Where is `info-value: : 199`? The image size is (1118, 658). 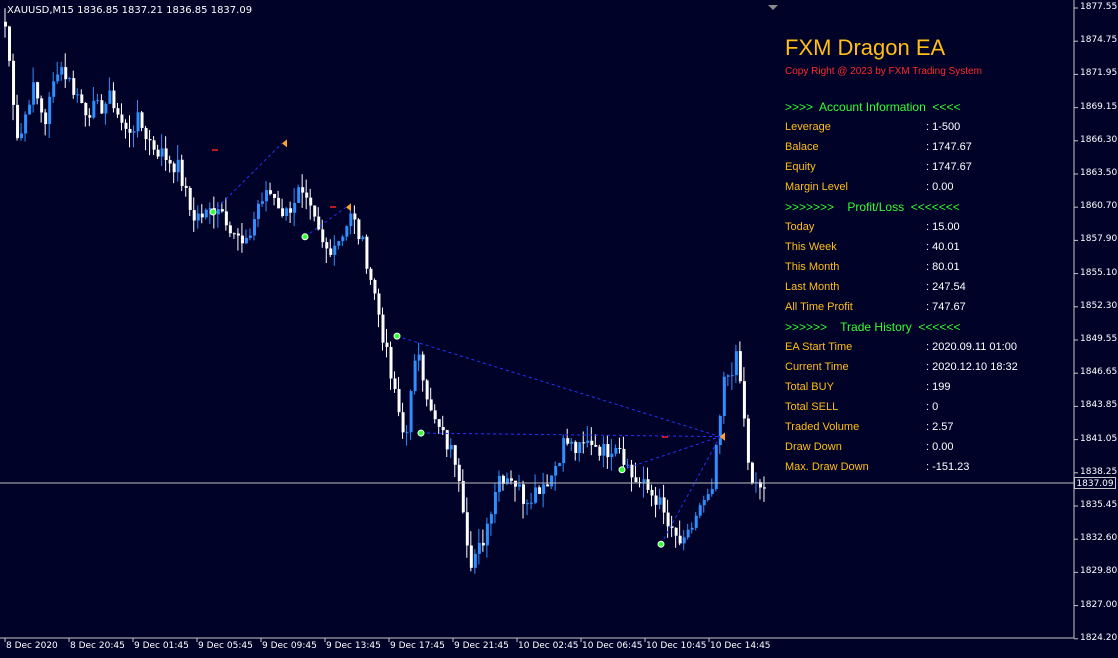 info-value: : 199 is located at coordinates (938, 387).